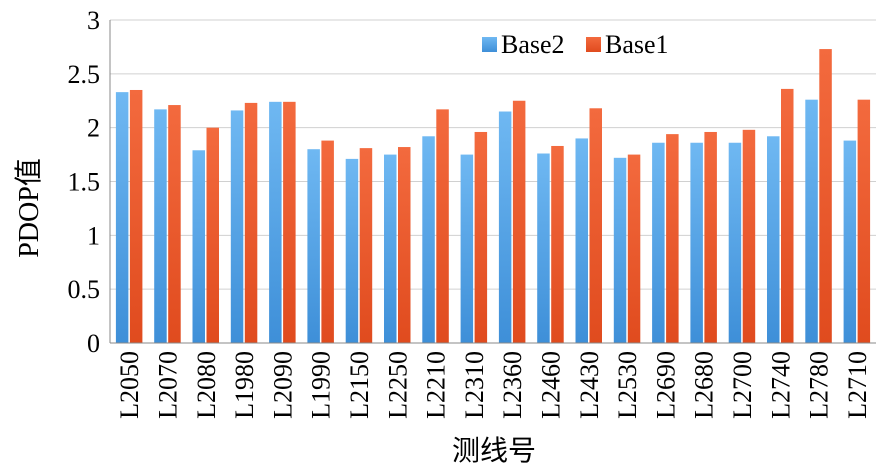  What do you see at coordinates (352, 250) in the screenshot?
I see `bar-base2-l2150` at bounding box center [352, 250].